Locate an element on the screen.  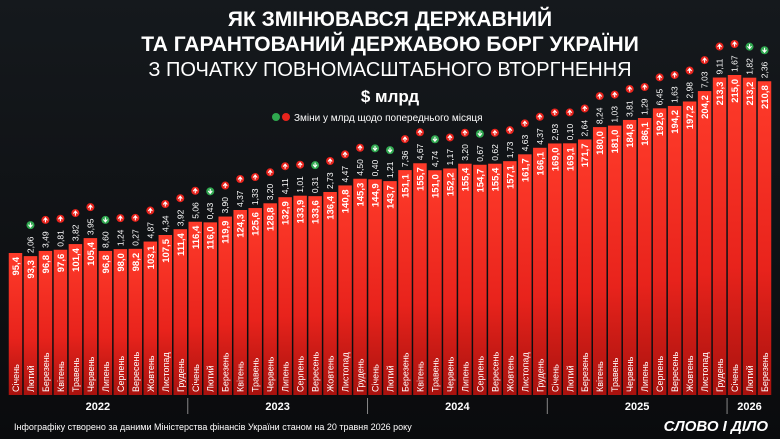
value-label: 166,1 is located at coordinates (540, 163).